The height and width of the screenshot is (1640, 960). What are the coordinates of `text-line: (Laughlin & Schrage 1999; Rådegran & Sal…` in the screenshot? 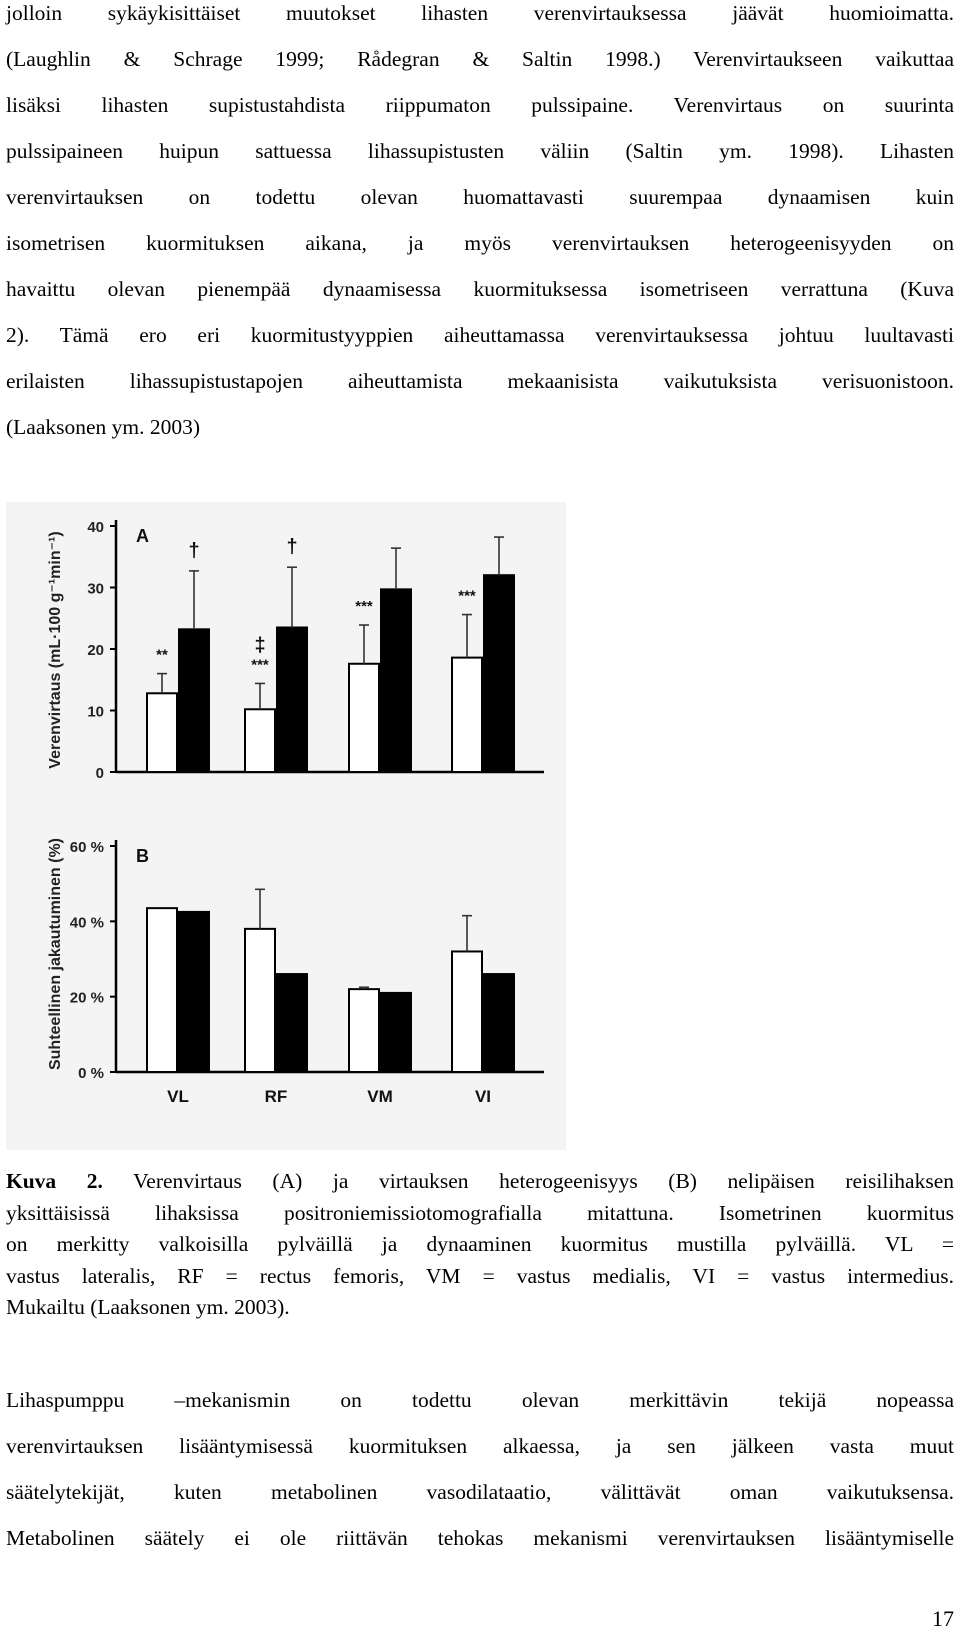 It's located at (480, 59).